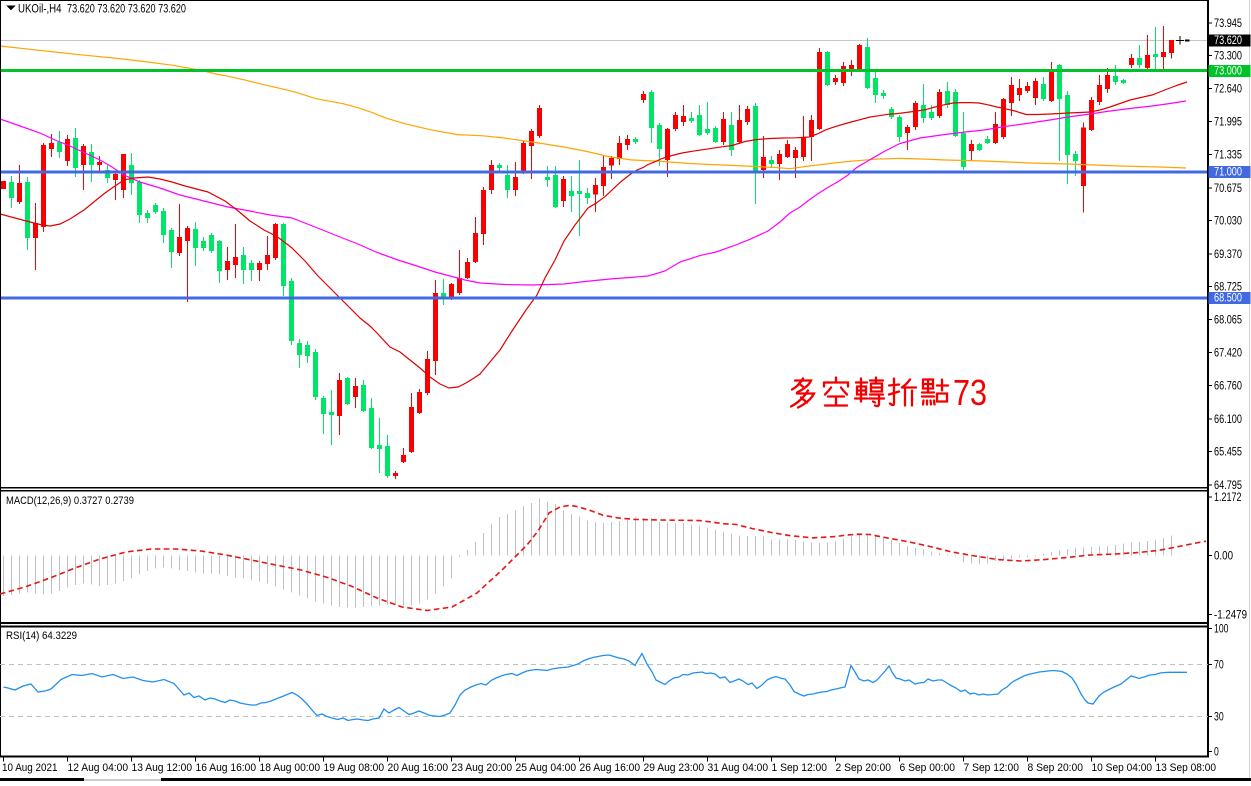  I want to click on svg-text: 25 Aug 04:00, so click(546, 768).